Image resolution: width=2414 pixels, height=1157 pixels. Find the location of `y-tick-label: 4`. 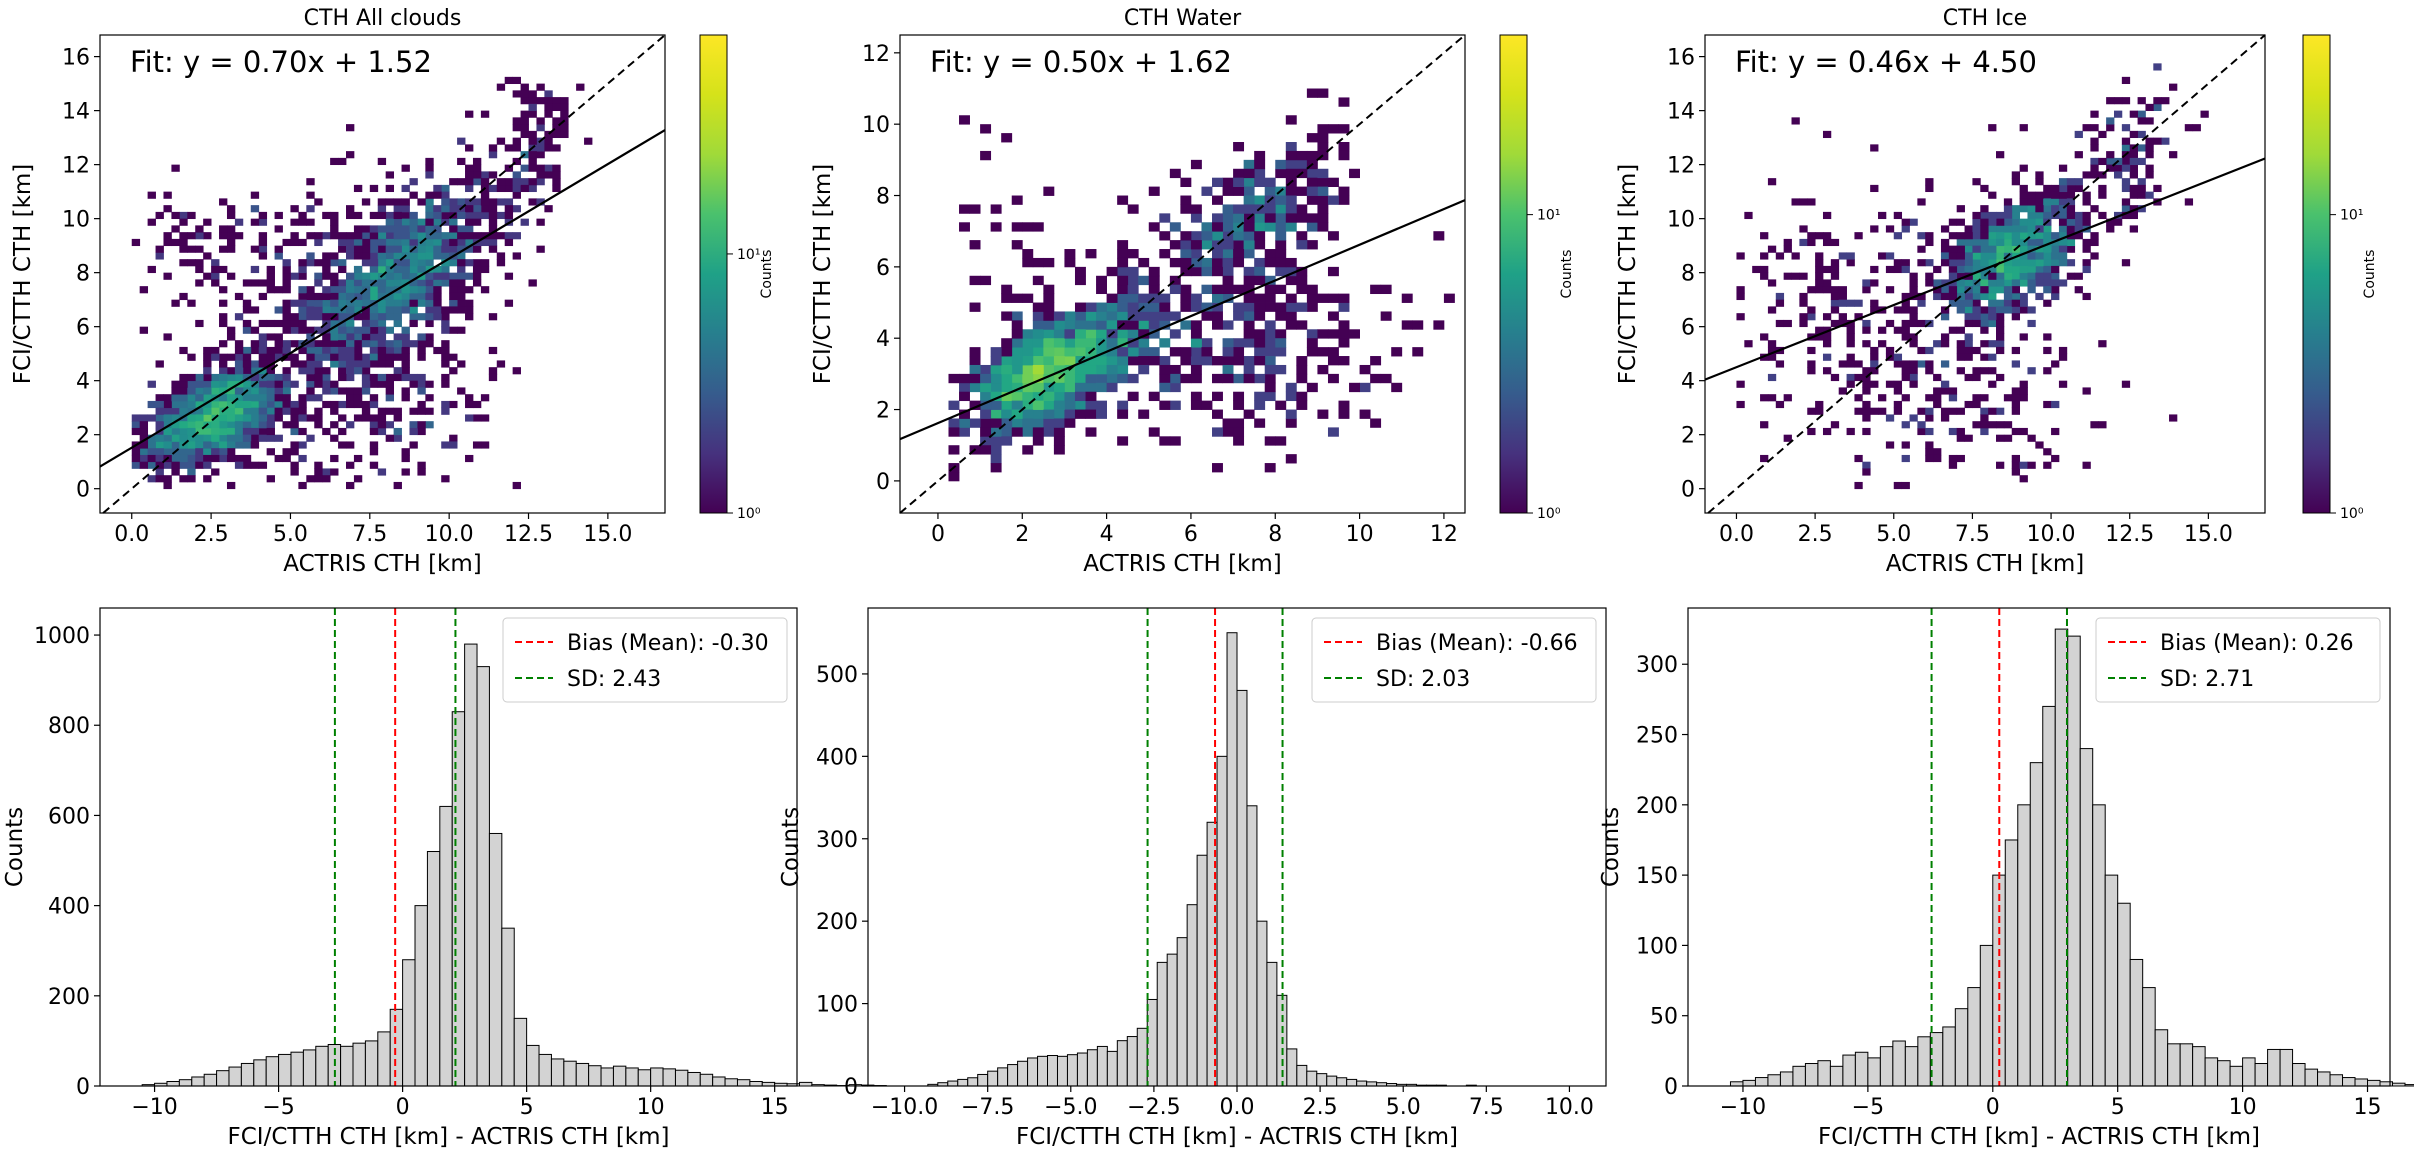

y-tick-label: 4 is located at coordinates (83, 382).